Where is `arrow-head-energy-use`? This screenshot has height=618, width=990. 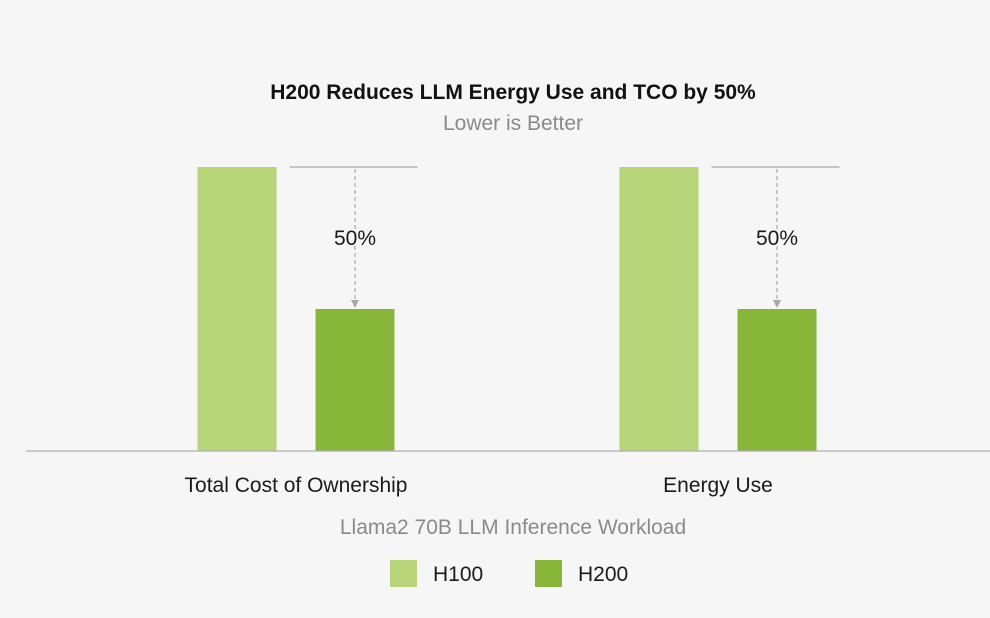 arrow-head-energy-use is located at coordinates (777, 304).